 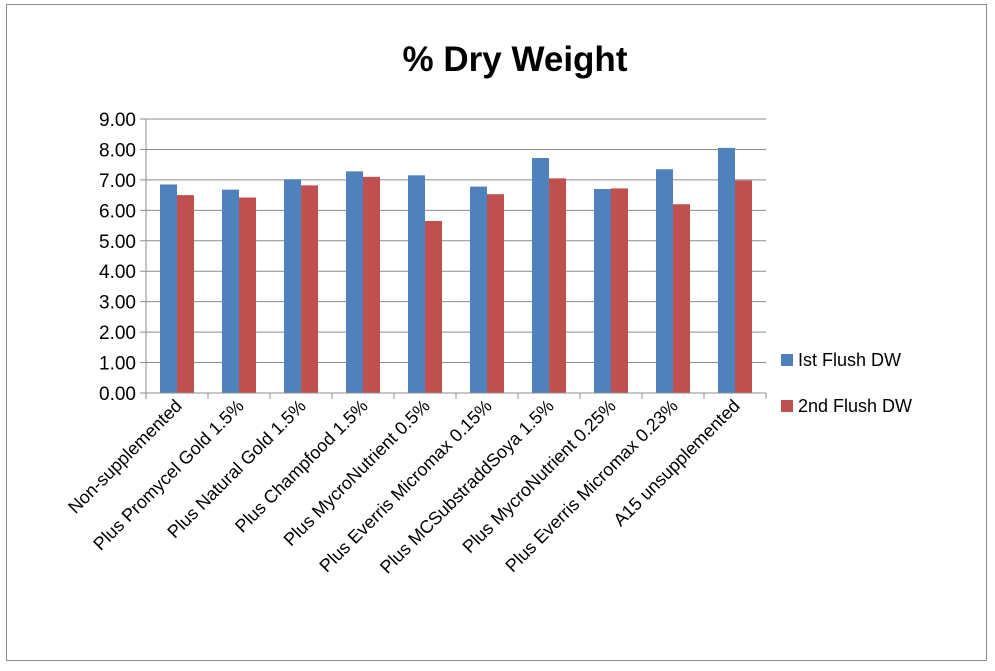 What do you see at coordinates (117, 242) in the screenshot?
I see `y-tick-label: 5.00` at bounding box center [117, 242].